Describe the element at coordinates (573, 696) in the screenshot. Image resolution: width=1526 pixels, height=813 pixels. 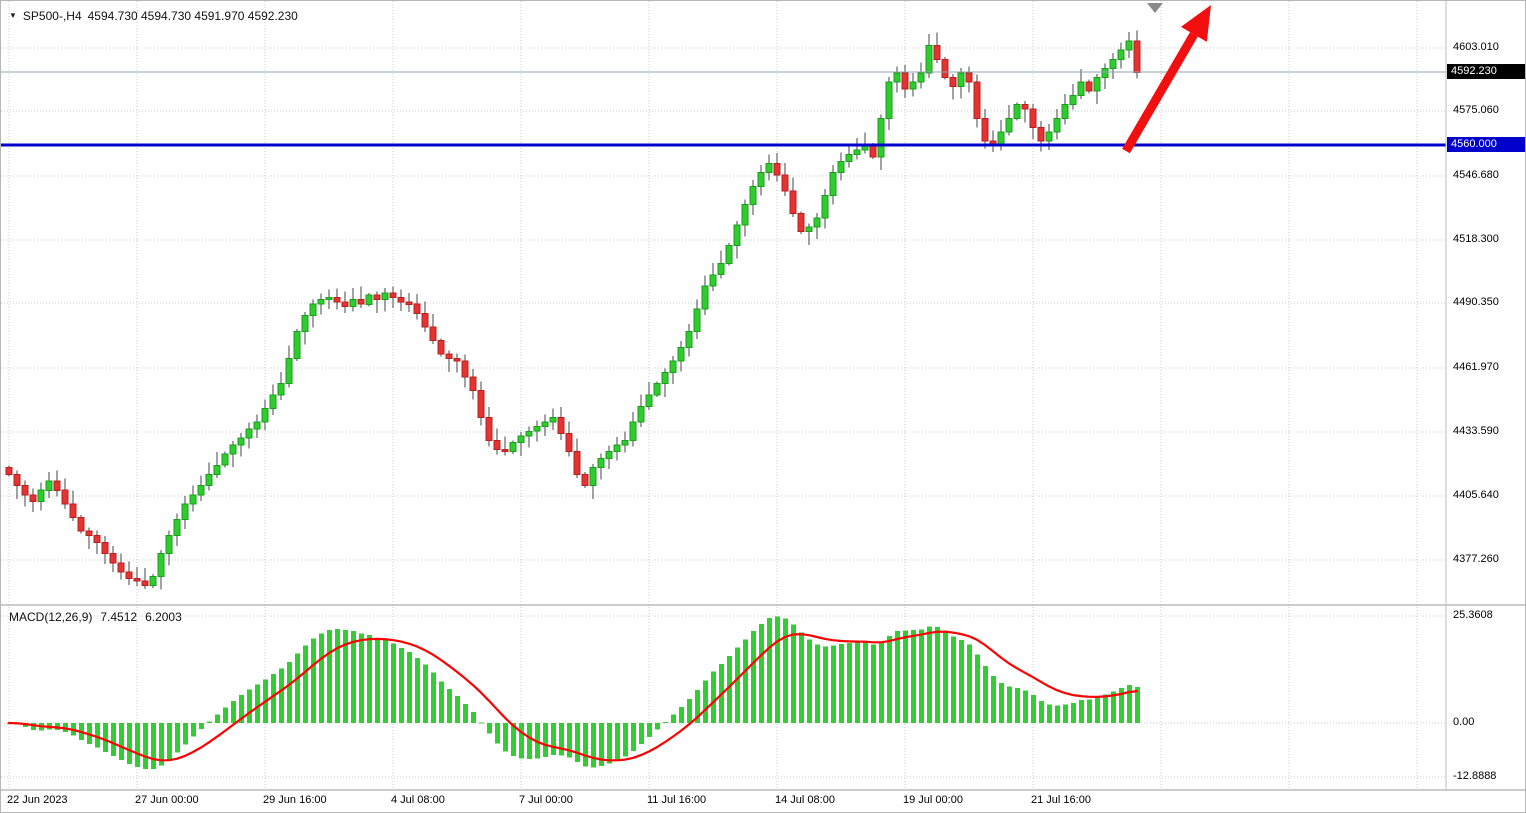
I see `macd-signal-line` at that location.